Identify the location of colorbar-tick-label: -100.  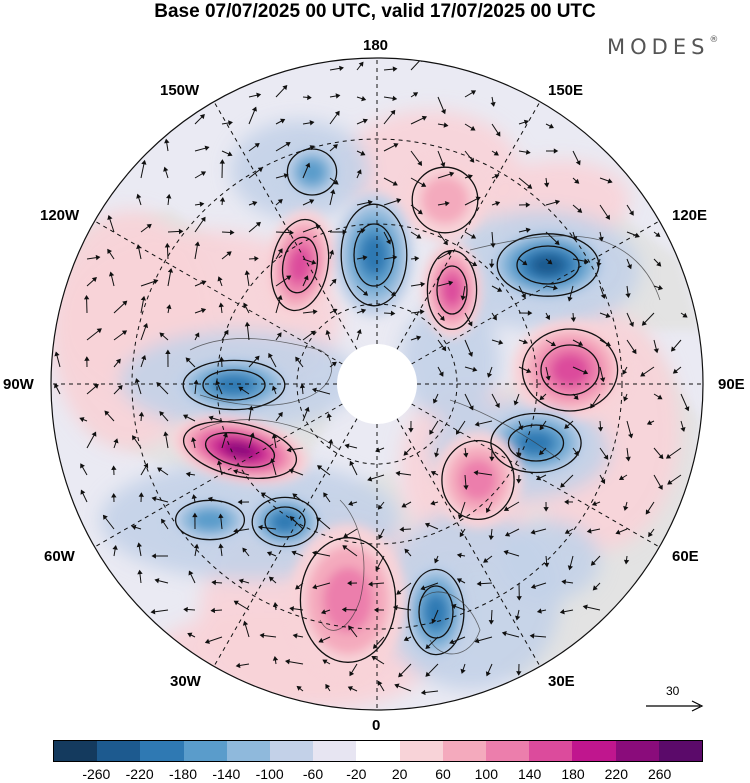
(269, 774).